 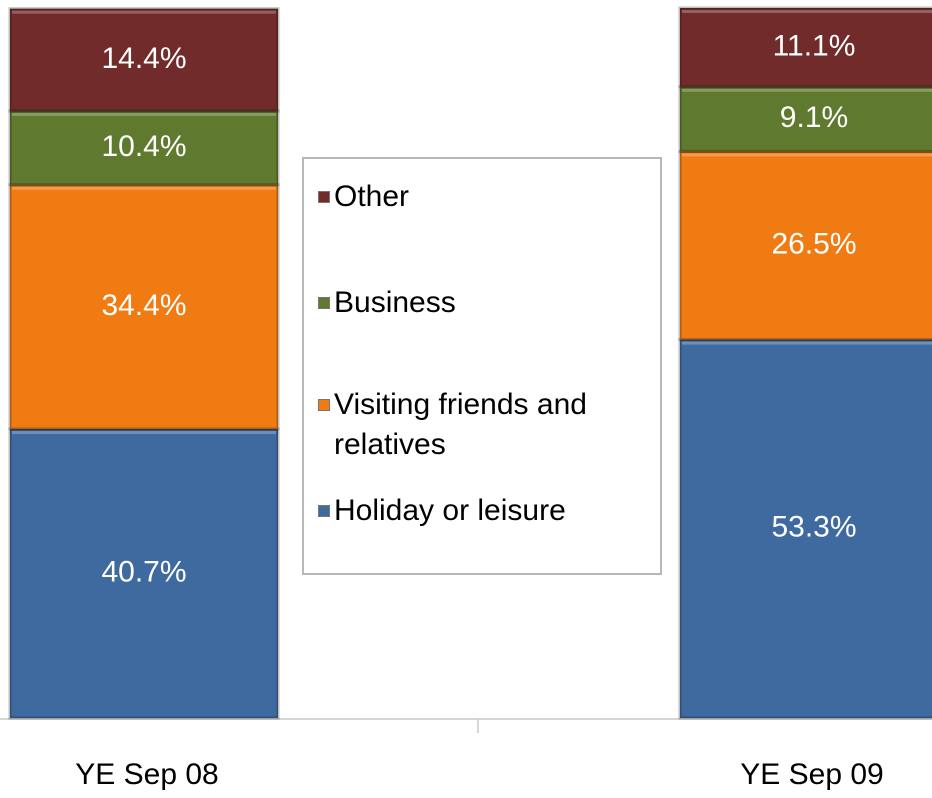 I want to click on value-label: 14.4%, so click(x=143, y=58).